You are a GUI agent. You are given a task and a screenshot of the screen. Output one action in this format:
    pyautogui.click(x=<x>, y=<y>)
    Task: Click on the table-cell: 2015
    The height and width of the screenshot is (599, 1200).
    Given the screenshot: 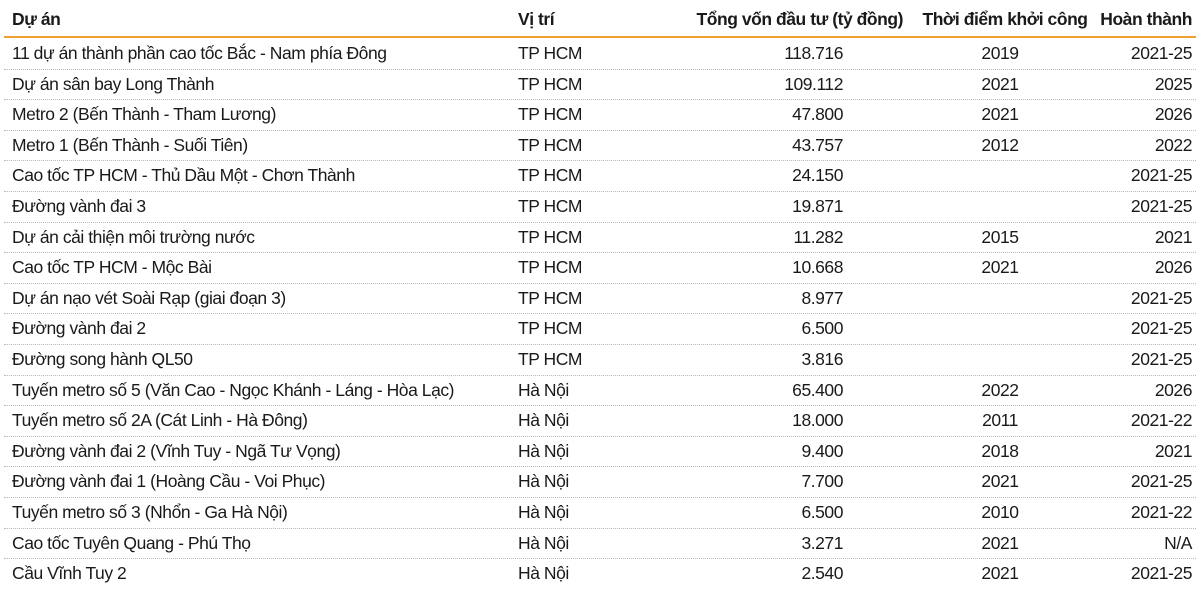 What is the action you would take?
    pyautogui.click(x=1000, y=236)
    